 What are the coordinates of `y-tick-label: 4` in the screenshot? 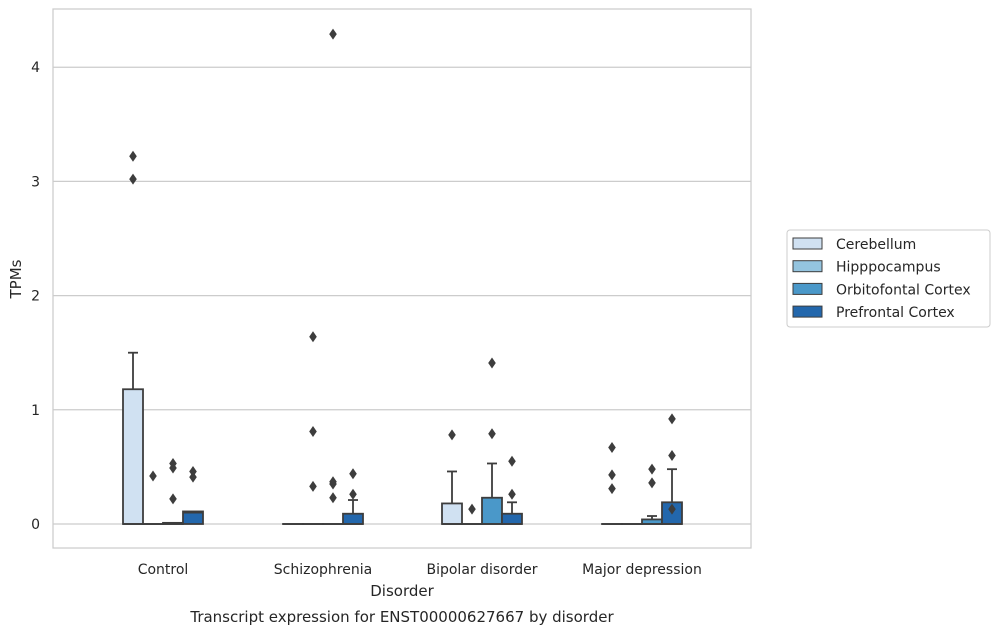 It's located at (35, 68).